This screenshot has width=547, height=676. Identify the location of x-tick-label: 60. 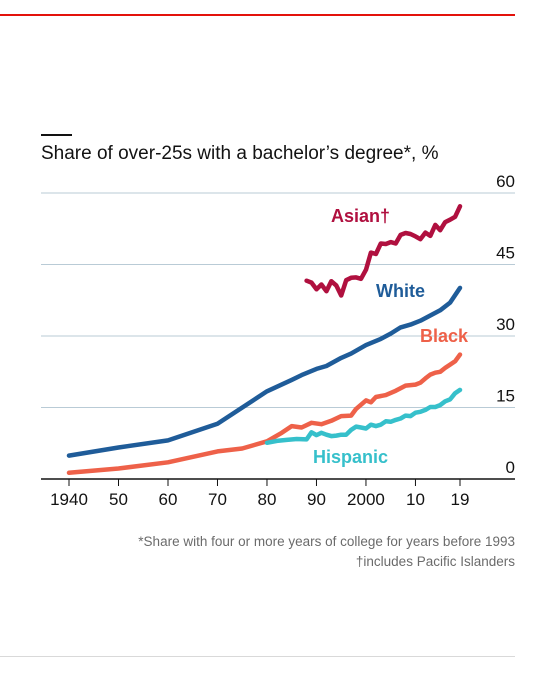
(168, 499).